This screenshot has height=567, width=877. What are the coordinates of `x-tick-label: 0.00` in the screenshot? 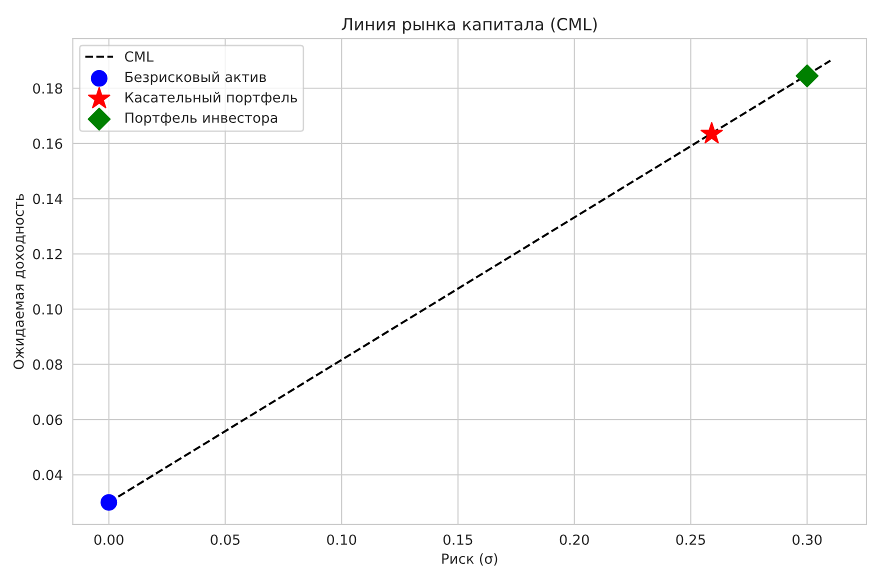 It's located at (109, 539).